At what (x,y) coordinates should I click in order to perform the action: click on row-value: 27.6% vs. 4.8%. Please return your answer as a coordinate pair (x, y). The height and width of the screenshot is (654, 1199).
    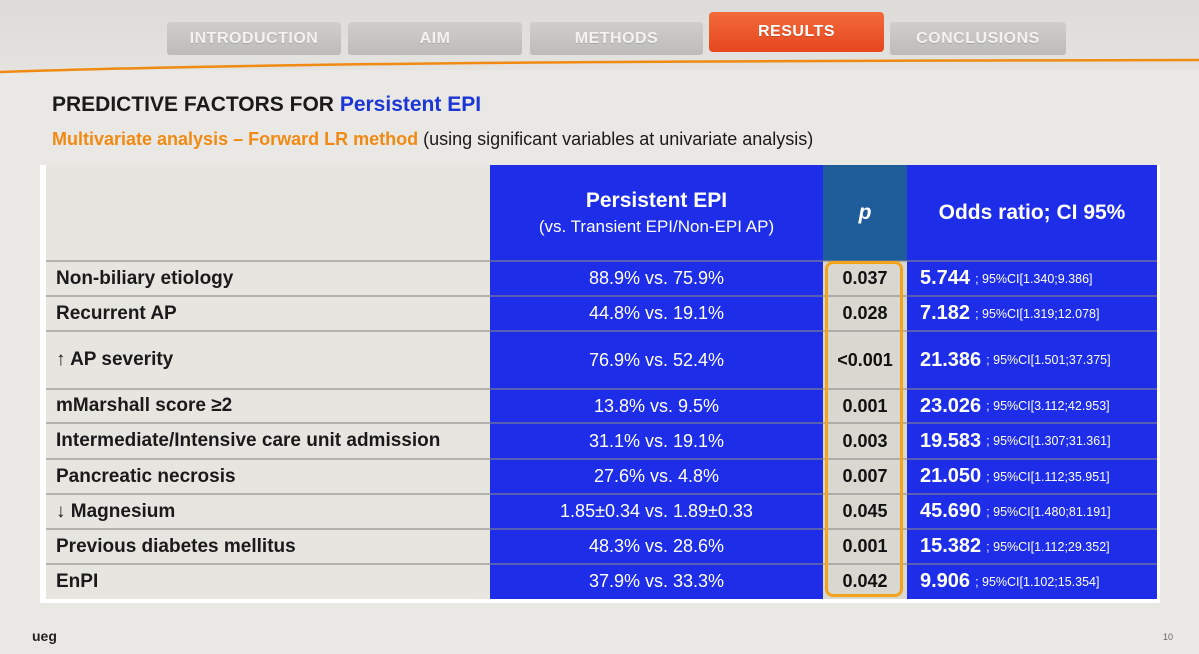
    Looking at the image, I should click on (656, 476).